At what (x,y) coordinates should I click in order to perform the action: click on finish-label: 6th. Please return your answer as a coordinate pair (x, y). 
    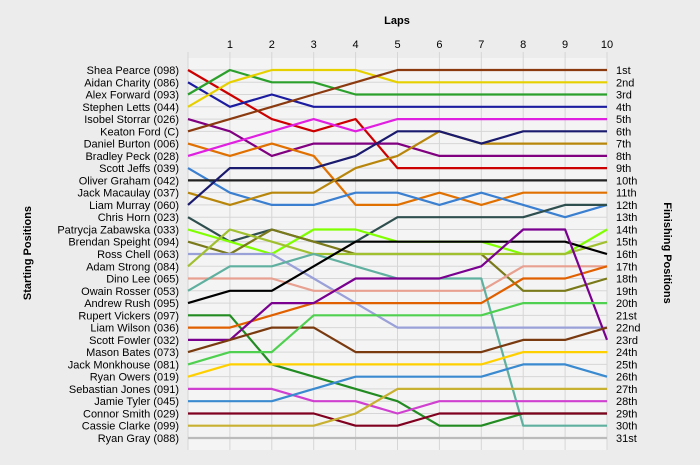
    Looking at the image, I should click on (623, 132).